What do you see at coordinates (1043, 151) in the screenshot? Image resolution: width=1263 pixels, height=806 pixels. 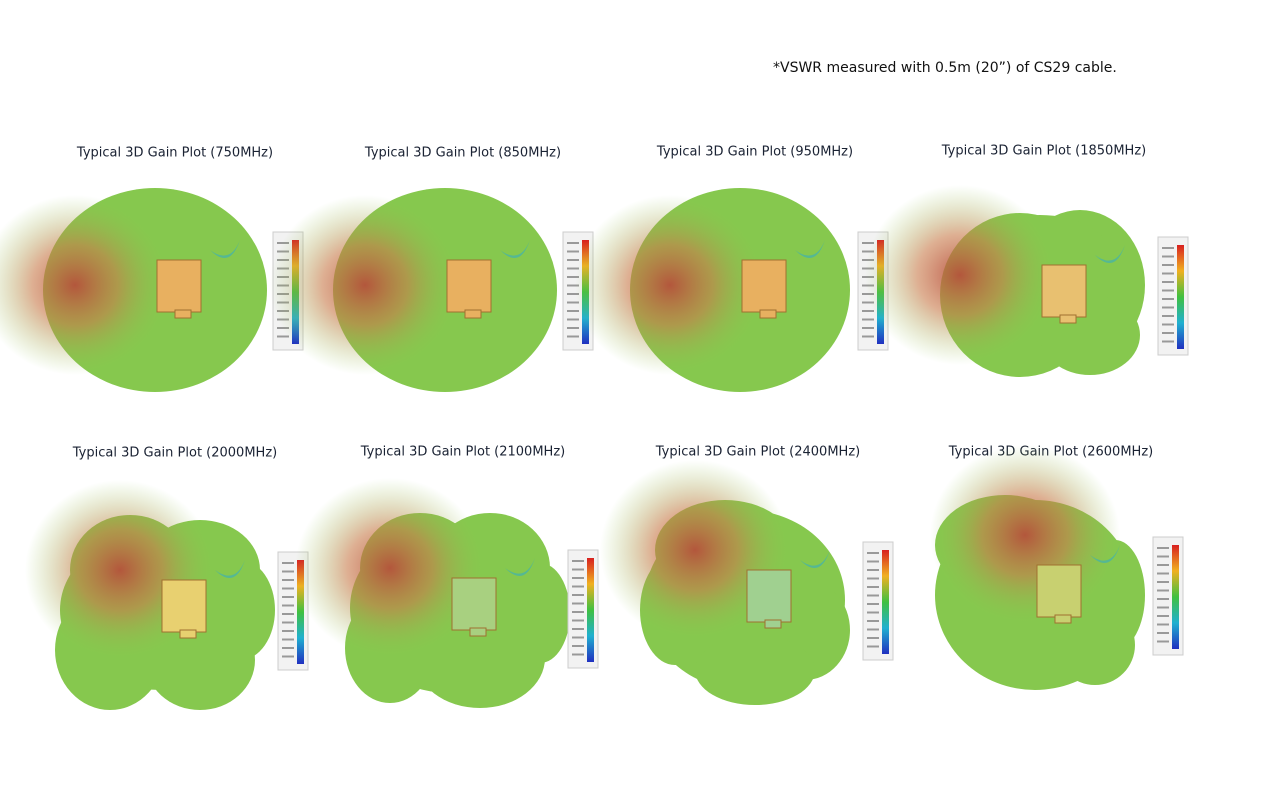 I see `plot-title: Typical 3D Gain Plot (1850MHz)` at bounding box center [1043, 151].